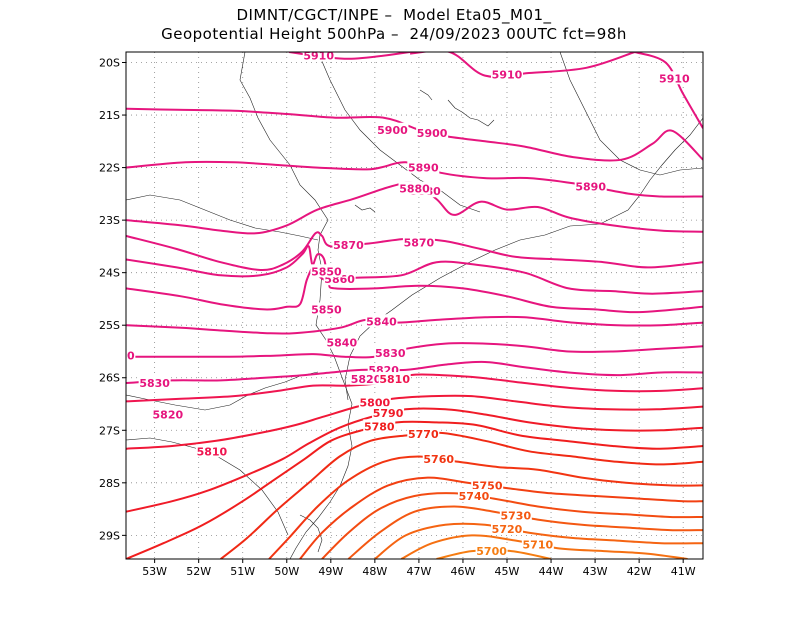 This screenshot has height=618, width=800. Describe the element at coordinates (286, 571) in the screenshot. I see `x-tick-label: 50W` at that location.